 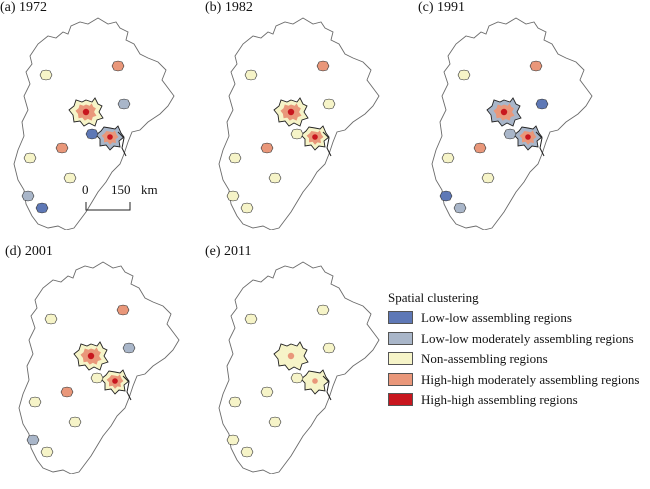 What do you see at coordinates (530, 379) in the screenshot?
I see `legend-label: High-high moderately assembling regions` at bounding box center [530, 379].